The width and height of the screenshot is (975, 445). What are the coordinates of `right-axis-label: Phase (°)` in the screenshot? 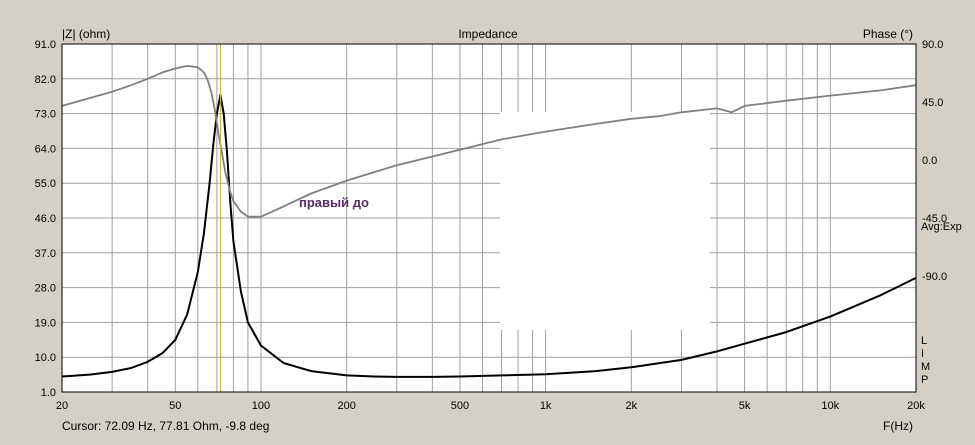 It's located at (888, 34).